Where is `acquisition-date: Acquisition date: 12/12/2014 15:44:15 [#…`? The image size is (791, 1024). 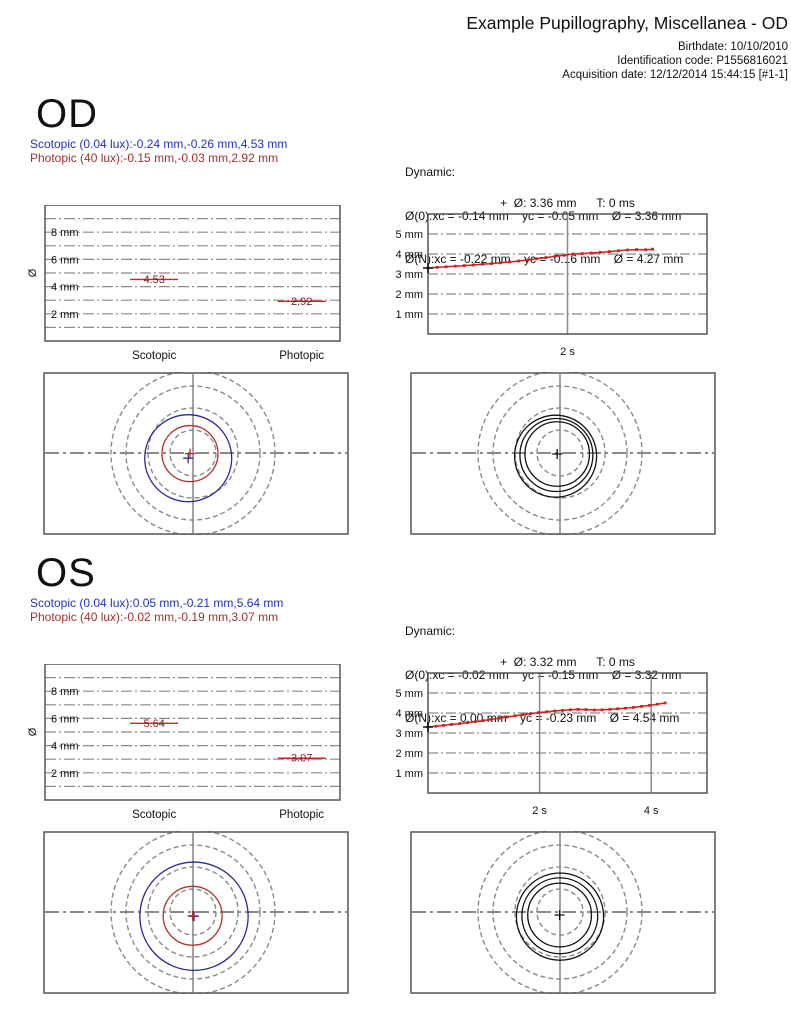
acquisition-date: Acquisition date: 12/12/2014 15:44:15 [#… is located at coordinates (675, 75).